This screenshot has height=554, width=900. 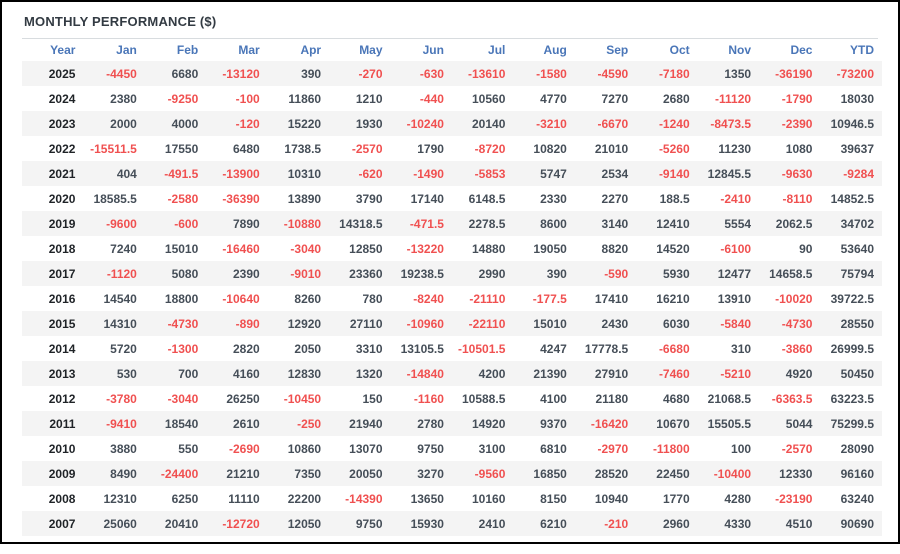 What do you see at coordinates (487, 298) in the screenshot?
I see `value-cell: -21110` at bounding box center [487, 298].